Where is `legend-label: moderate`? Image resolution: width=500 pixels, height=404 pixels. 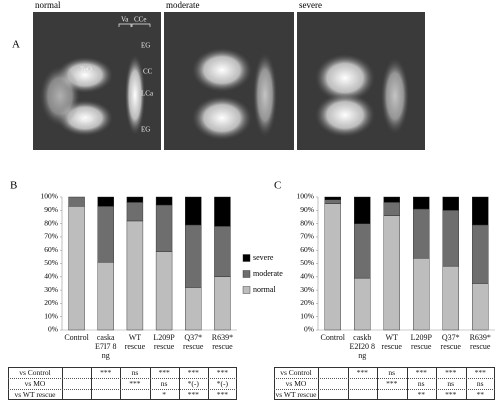
legend-label: moderate is located at coordinates (268, 273).